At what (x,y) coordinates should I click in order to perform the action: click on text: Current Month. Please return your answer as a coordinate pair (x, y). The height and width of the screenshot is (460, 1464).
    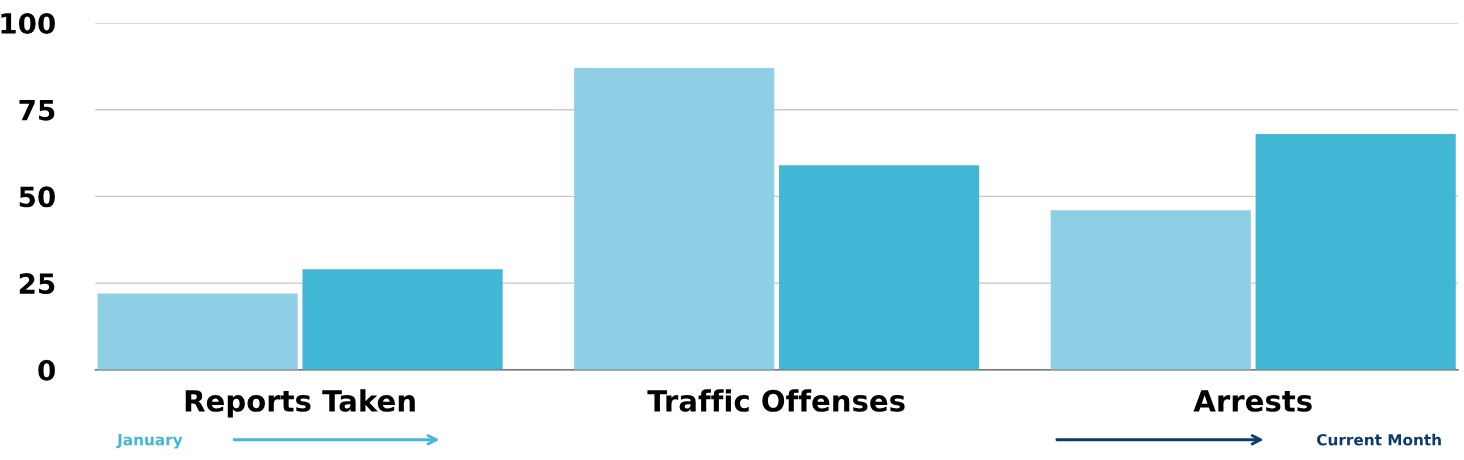
    Looking at the image, I should click on (1379, 439).